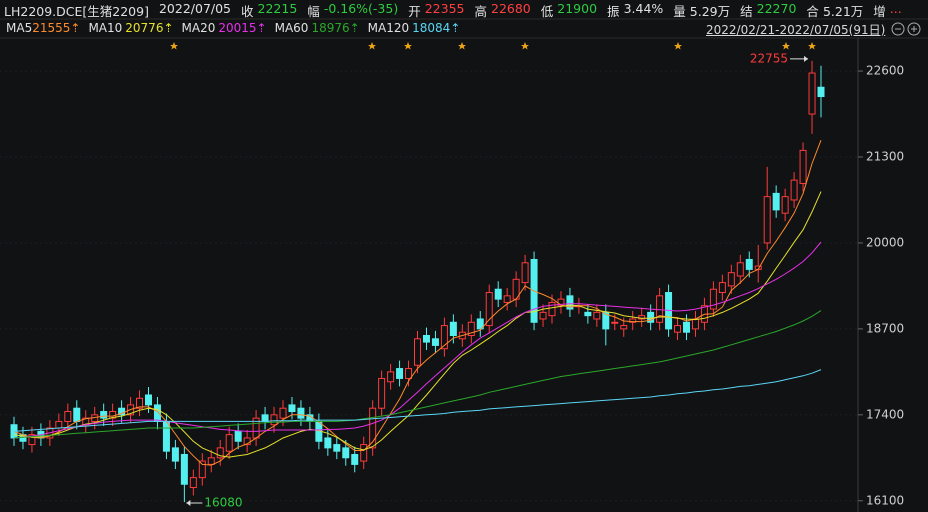 This screenshot has width=928, height=512. Describe the element at coordinates (76, 11) in the screenshot. I see `symbol: LH2209.DCE[生猪2209]` at that location.